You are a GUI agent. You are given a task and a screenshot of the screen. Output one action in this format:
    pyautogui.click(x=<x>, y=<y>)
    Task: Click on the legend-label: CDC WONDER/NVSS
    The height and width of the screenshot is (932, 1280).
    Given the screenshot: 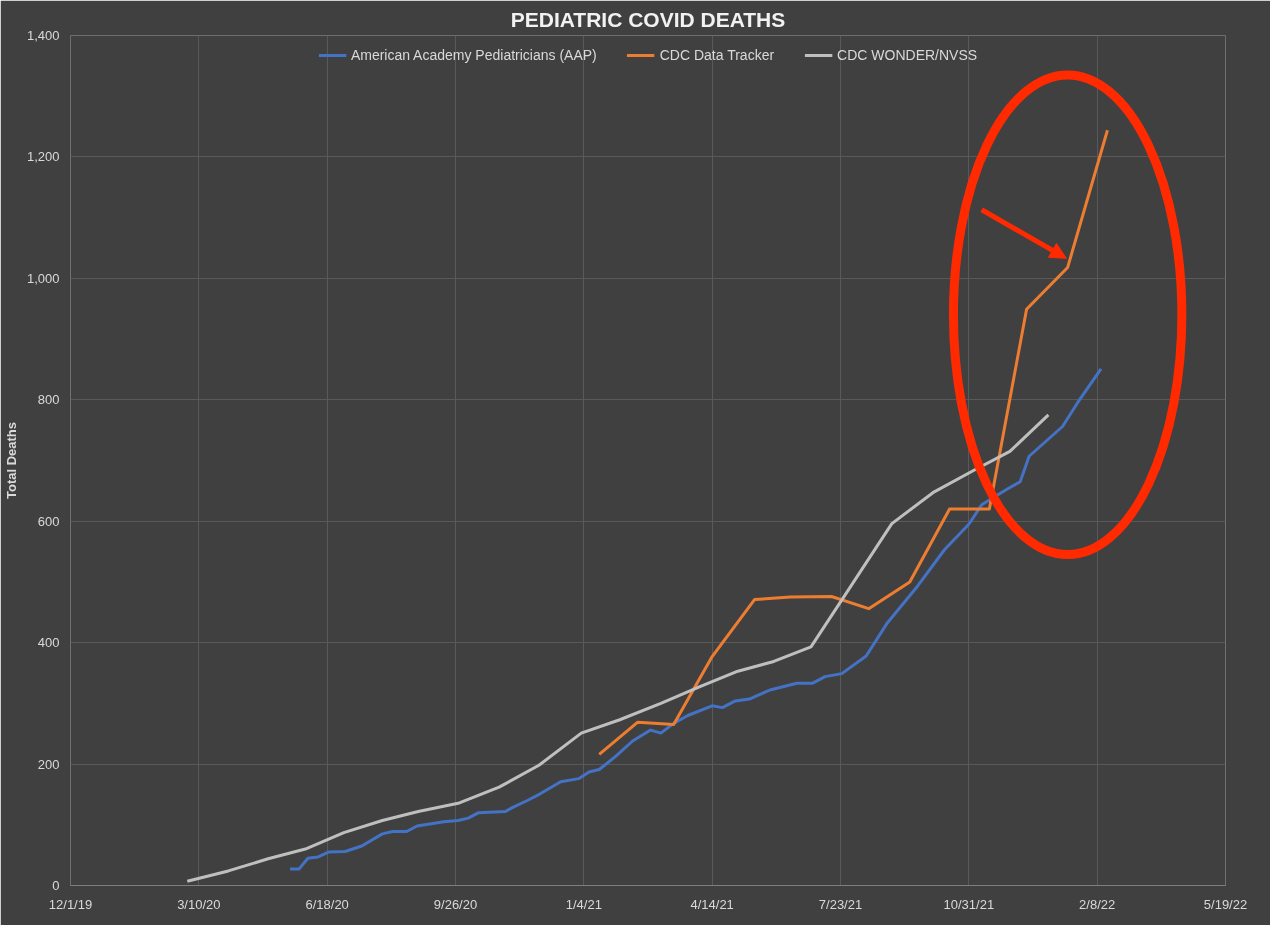 What is the action you would take?
    pyautogui.click(x=907, y=55)
    